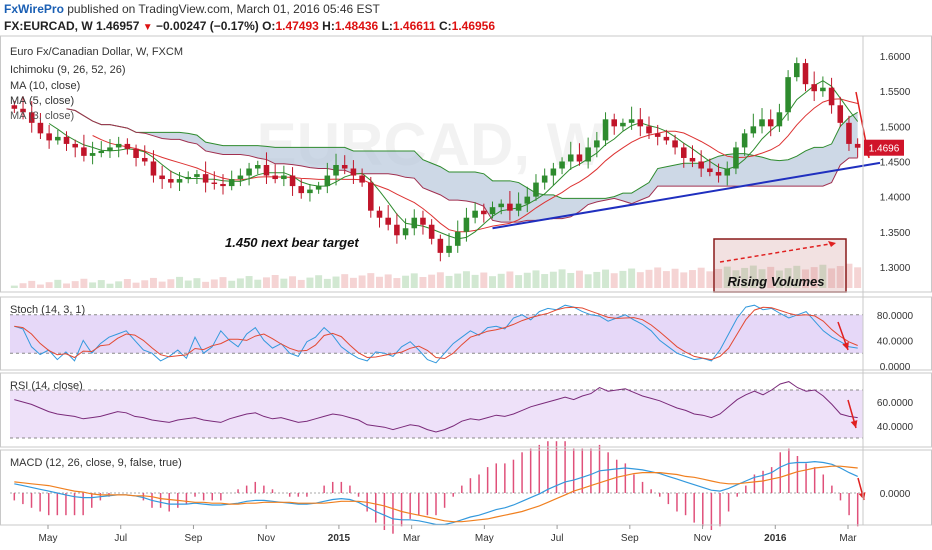  I want to click on legend-ma5: MA (5, close), so click(42, 101).